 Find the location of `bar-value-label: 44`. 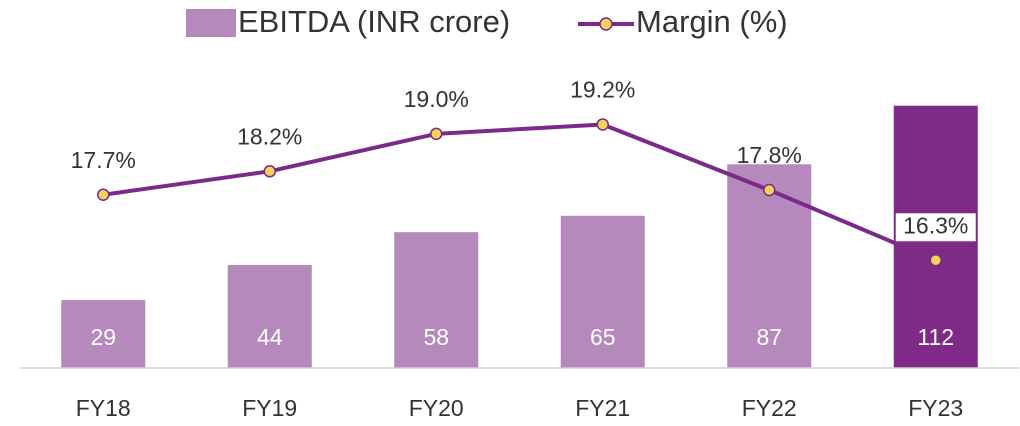

bar-value-label: 44 is located at coordinates (270, 337).